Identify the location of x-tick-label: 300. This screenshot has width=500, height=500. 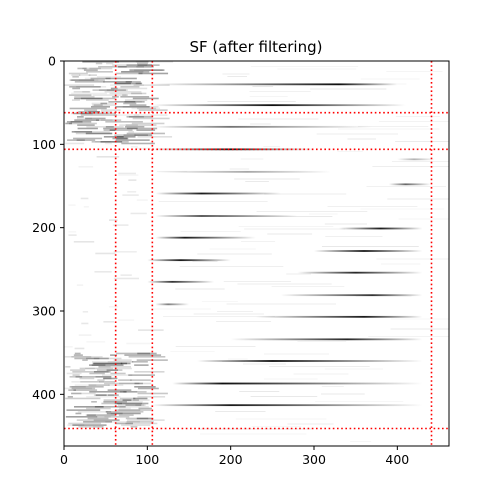
(314, 459).